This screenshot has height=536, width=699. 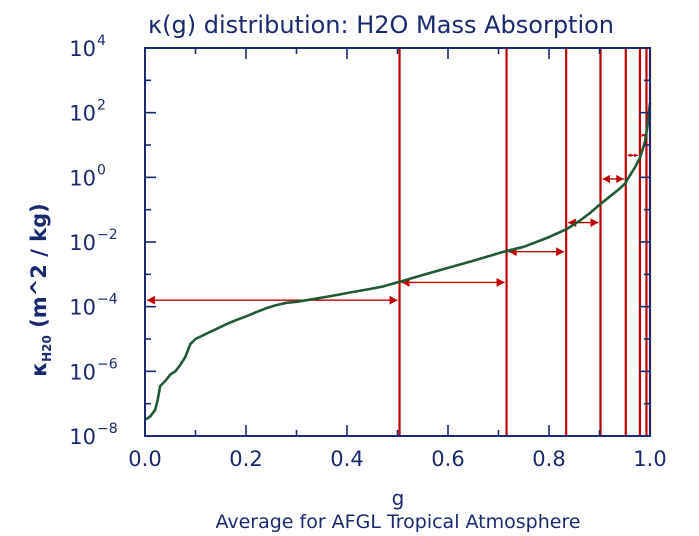 What do you see at coordinates (649, 459) in the screenshot?
I see `x-tick-label: 1.0` at bounding box center [649, 459].